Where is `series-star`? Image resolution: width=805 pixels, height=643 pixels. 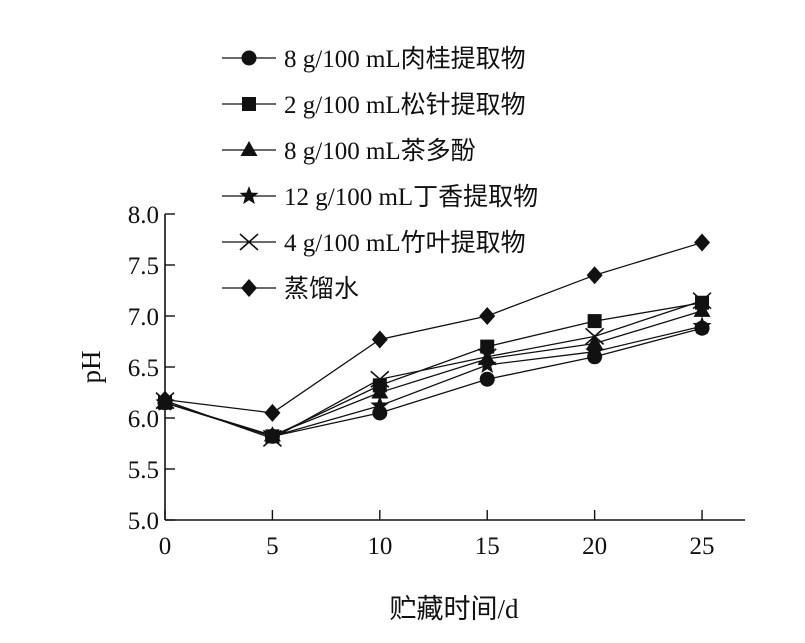 series-star is located at coordinates (433, 380).